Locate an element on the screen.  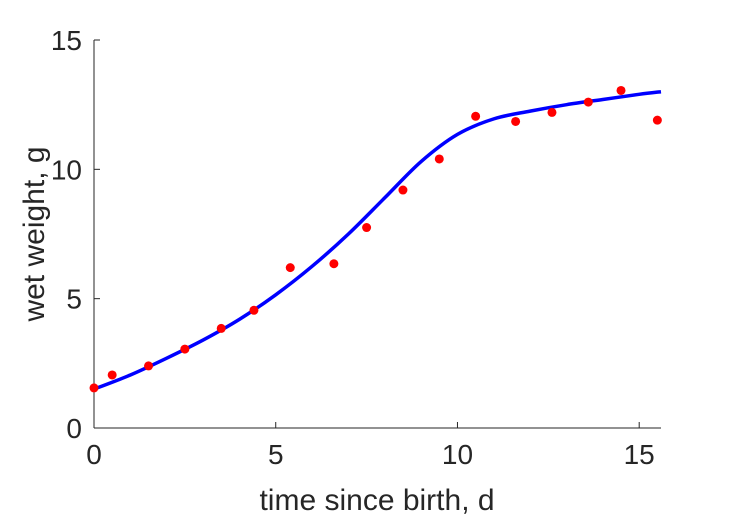
x-tick-label: 0 is located at coordinates (94, 454).